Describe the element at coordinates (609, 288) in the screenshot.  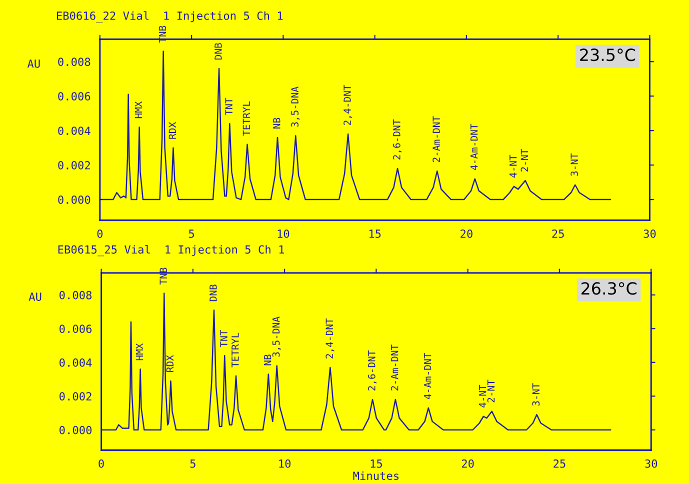
I see `annotation: 26.3°C` at that location.